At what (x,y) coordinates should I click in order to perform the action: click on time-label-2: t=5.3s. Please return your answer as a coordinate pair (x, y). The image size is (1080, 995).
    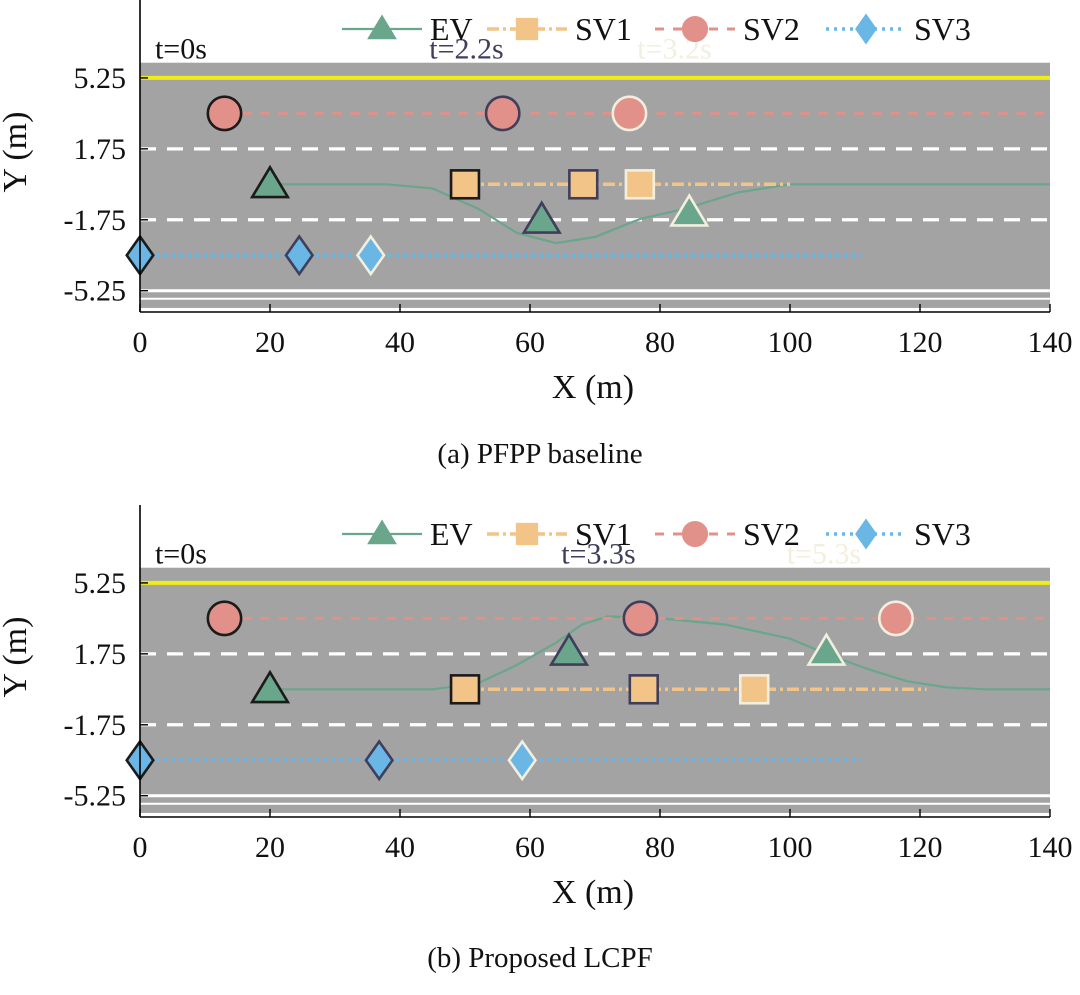
    Looking at the image, I should click on (824, 554).